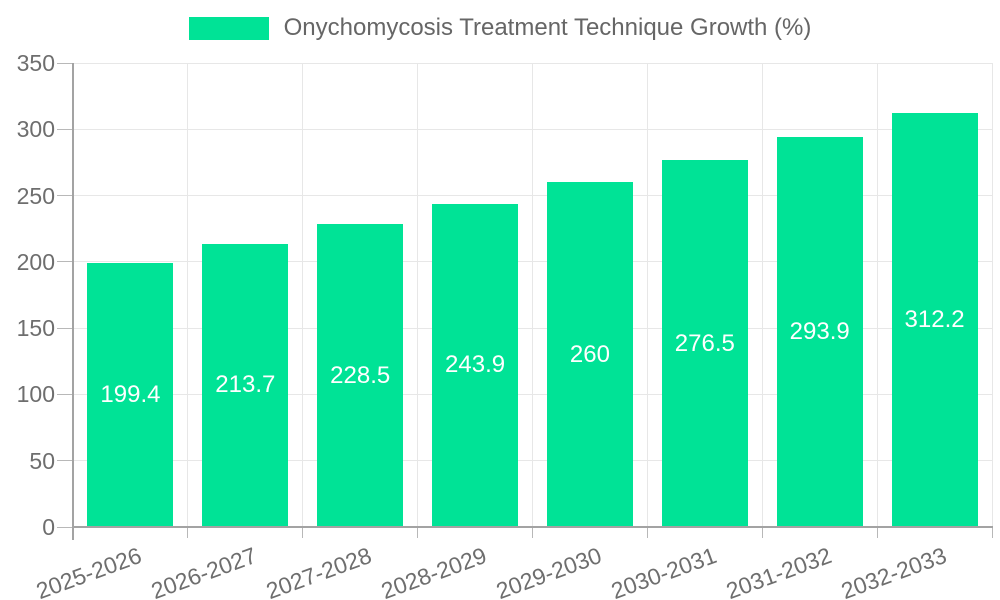  I want to click on bar-value-label: 312.2, so click(934, 320).